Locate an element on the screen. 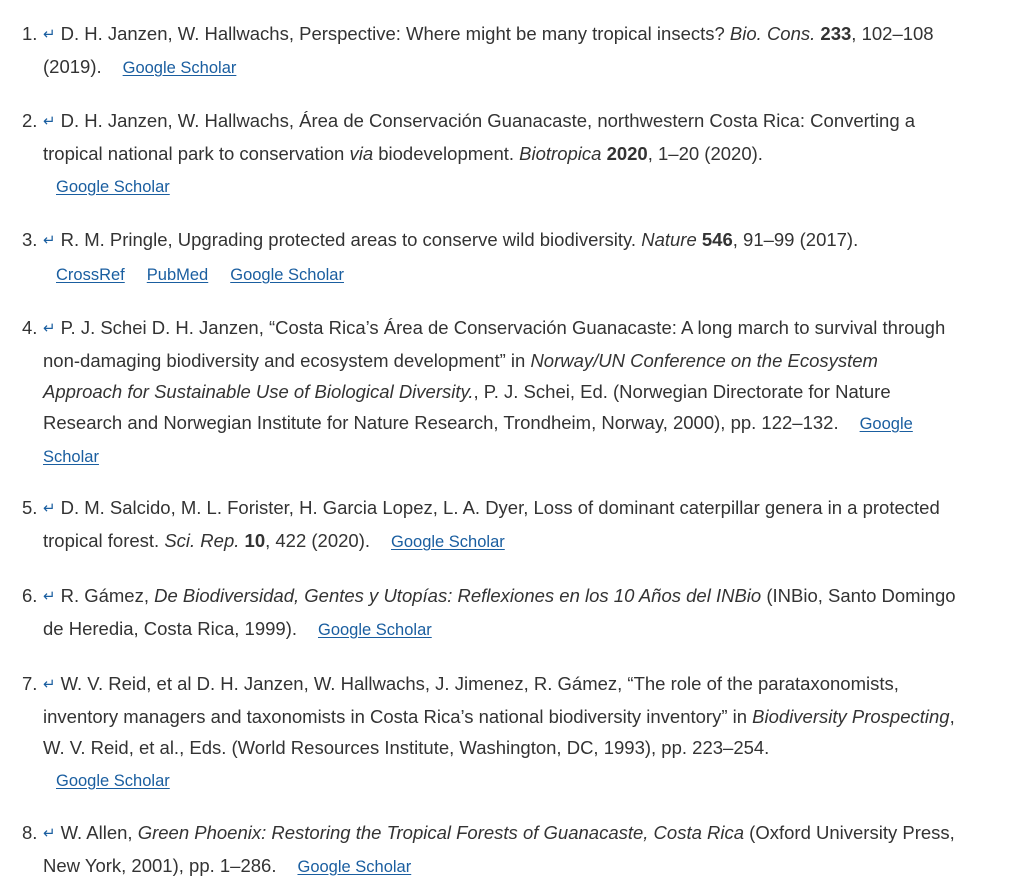  citation-text: biodevelopment. is located at coordinates (446, 153).